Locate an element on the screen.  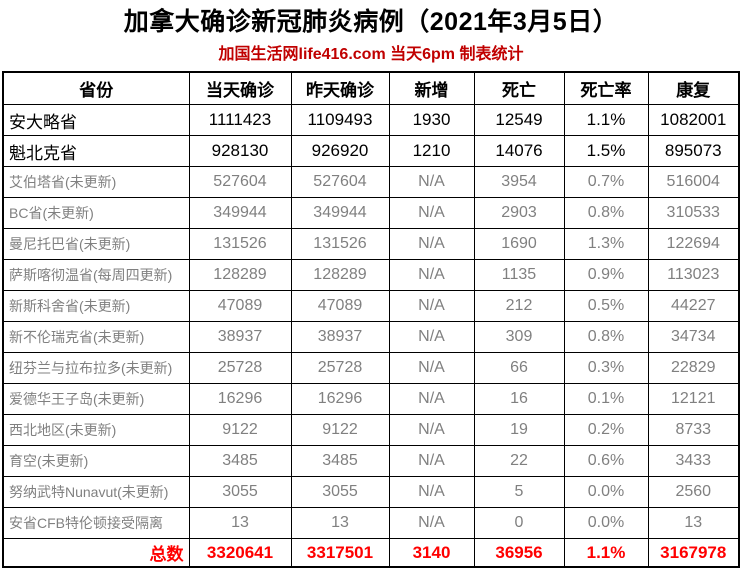
today-cell: 47089 is located at coordinates (240, 306).